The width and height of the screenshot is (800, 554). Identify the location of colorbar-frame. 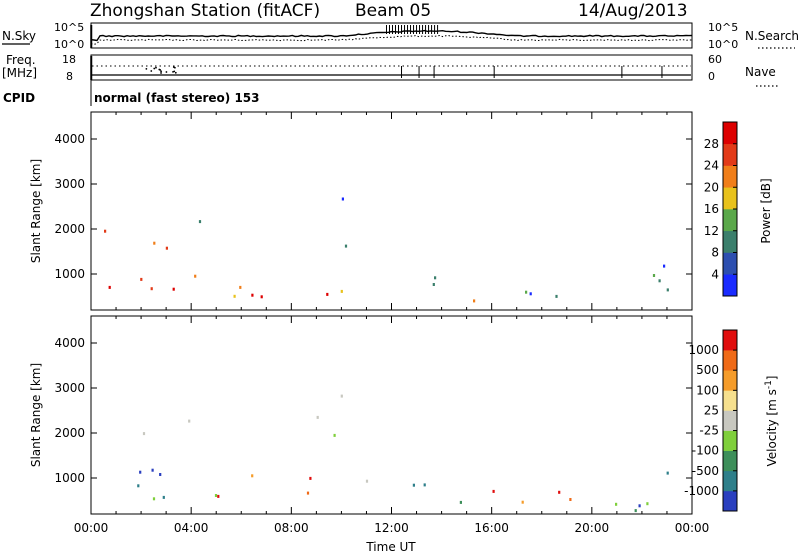
(730, 420).